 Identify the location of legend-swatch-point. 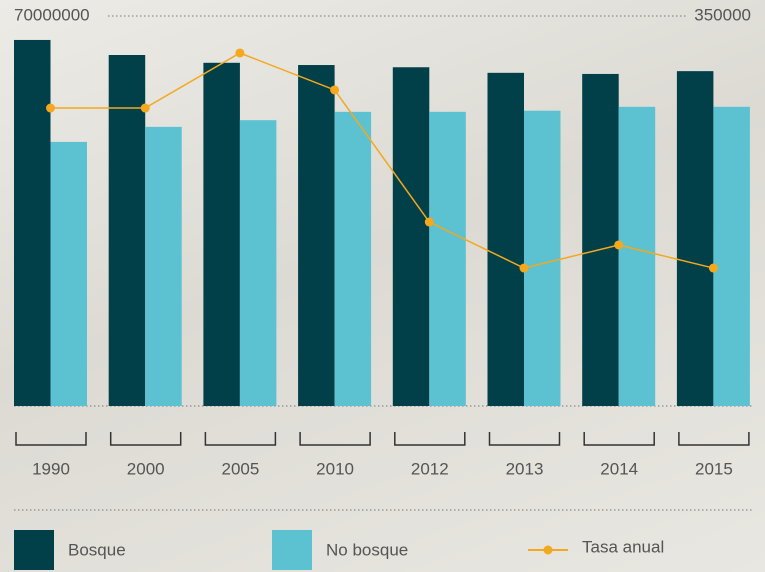
(548, 550).